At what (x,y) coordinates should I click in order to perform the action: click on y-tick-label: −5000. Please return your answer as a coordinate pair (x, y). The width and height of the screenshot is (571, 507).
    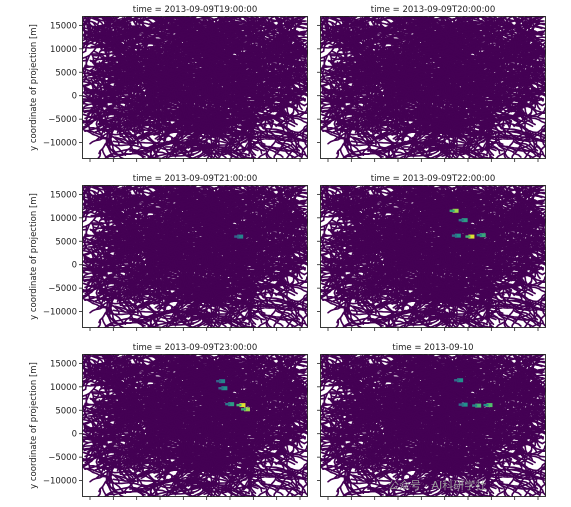
    Looking at the image, I should click on (62, 120).